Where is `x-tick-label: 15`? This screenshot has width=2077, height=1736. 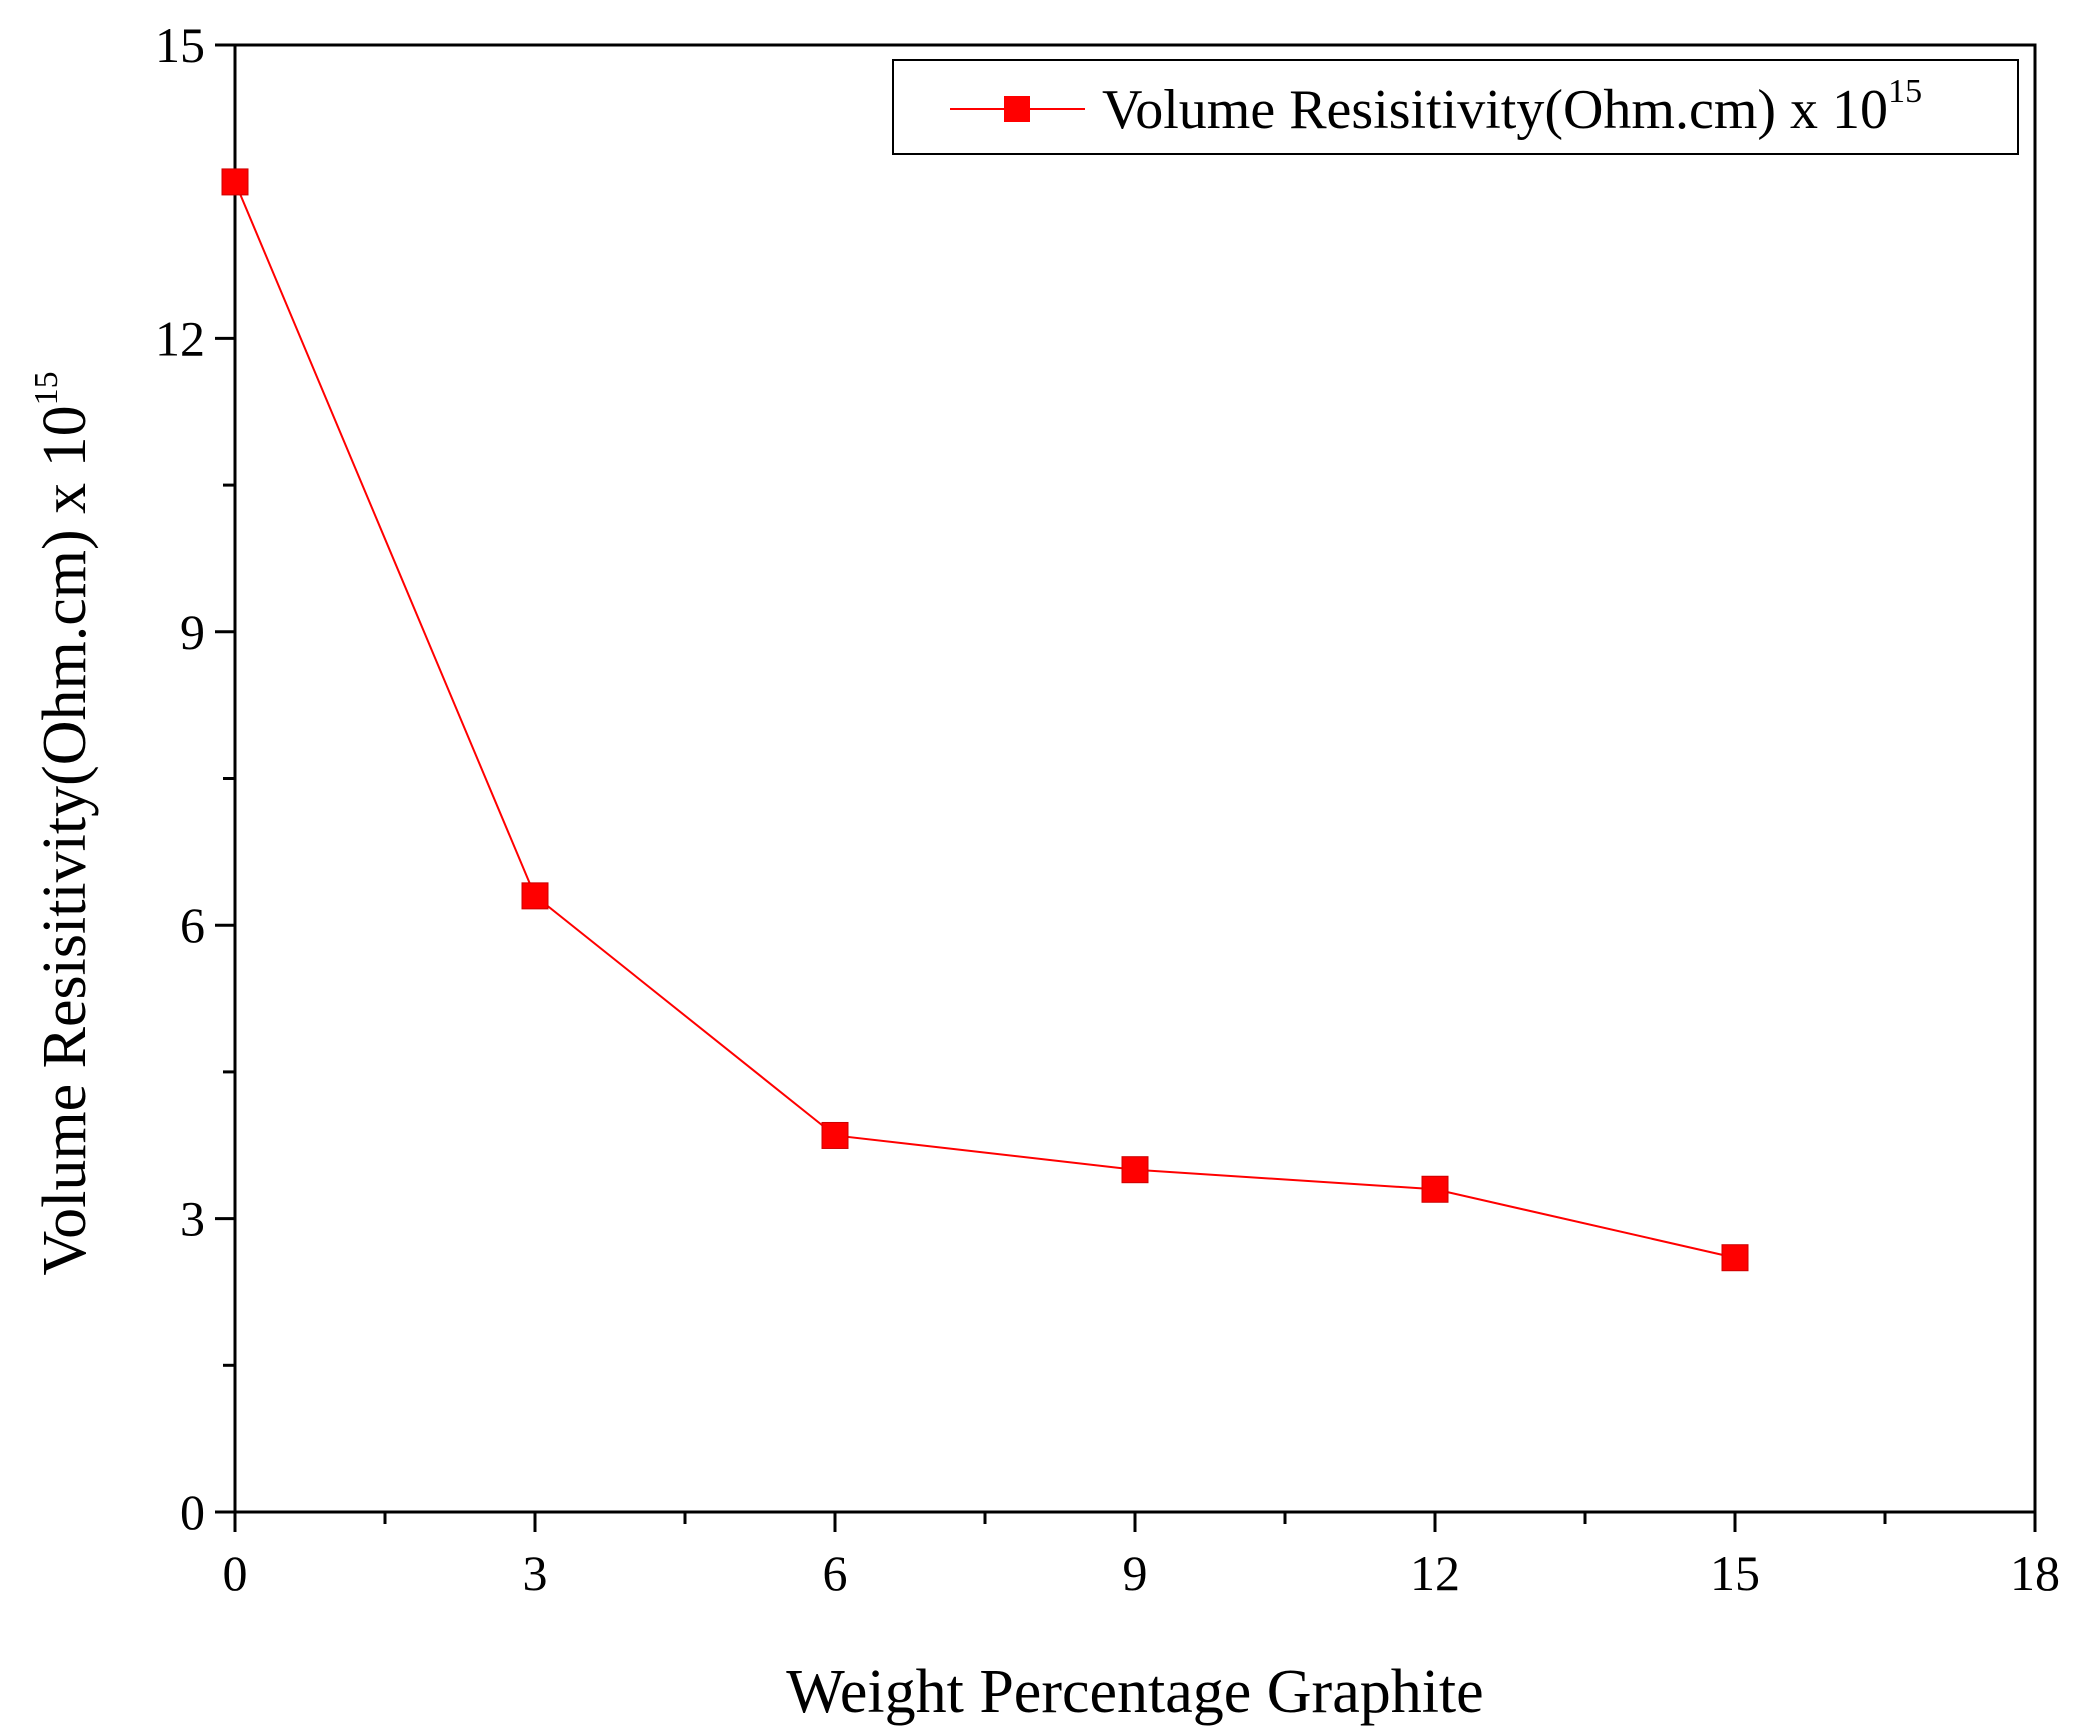 x-tick-label: 15 is located at coordinates (1735, 1573).